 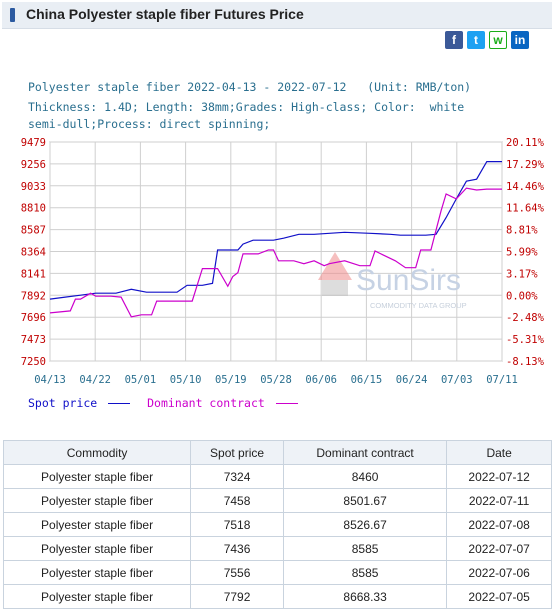 I want to click on col-dominant-contract: Dominant contract, so click(x=365, y=452).